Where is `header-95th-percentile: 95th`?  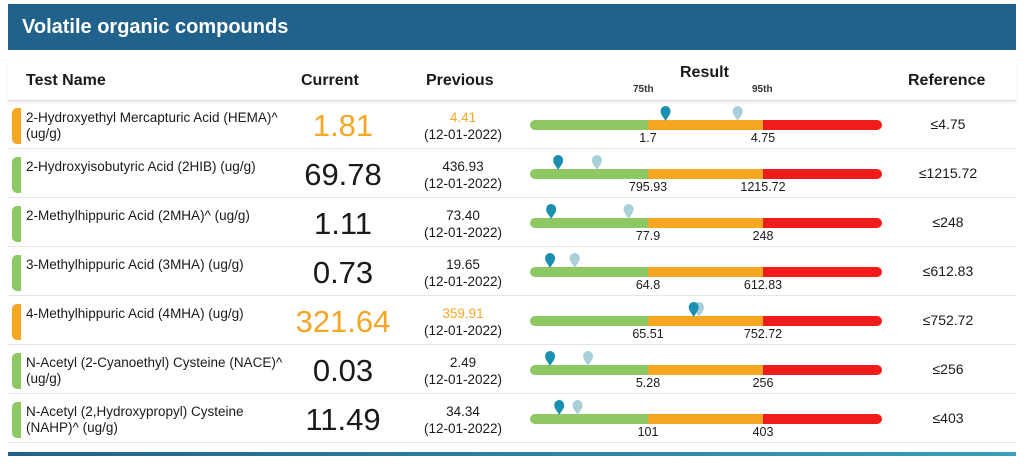
header-95th-percentile: 95th is located at coordinates (762, 89).